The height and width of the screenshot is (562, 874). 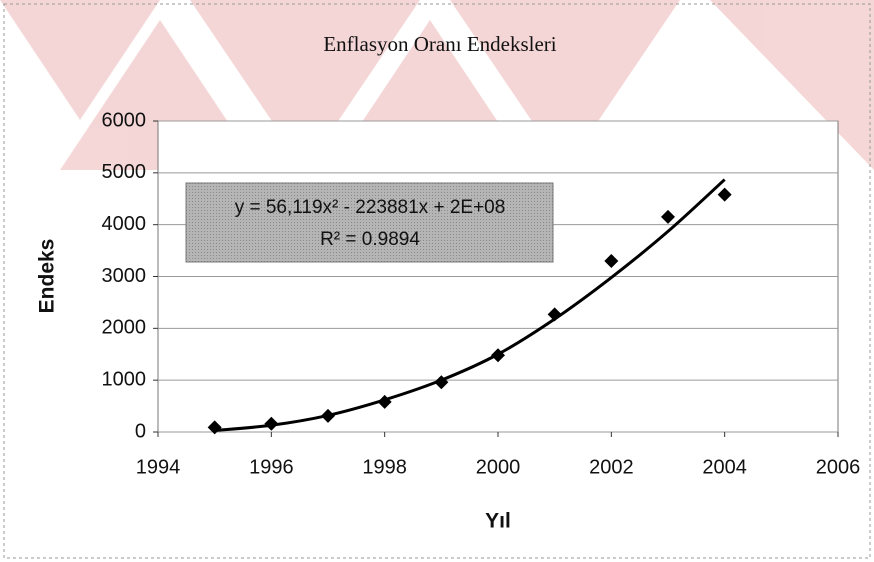 I want to click on x-tick-label: 1994, so click(x=158, y=467).